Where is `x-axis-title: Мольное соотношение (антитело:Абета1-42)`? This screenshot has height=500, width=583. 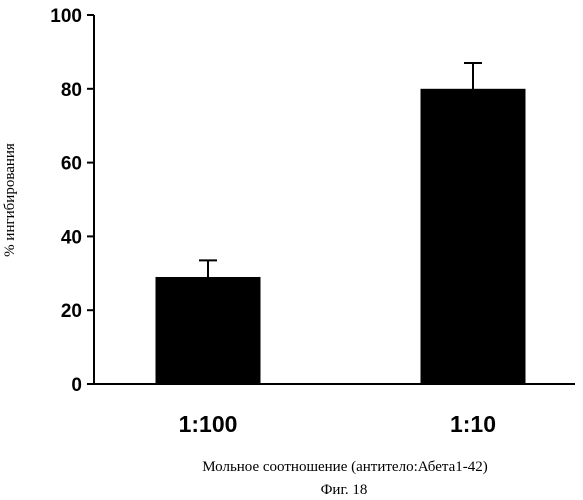
x-axis-title: Мольное соотношение (антитело:Абета1-42) is located at coordinates (345, 467).